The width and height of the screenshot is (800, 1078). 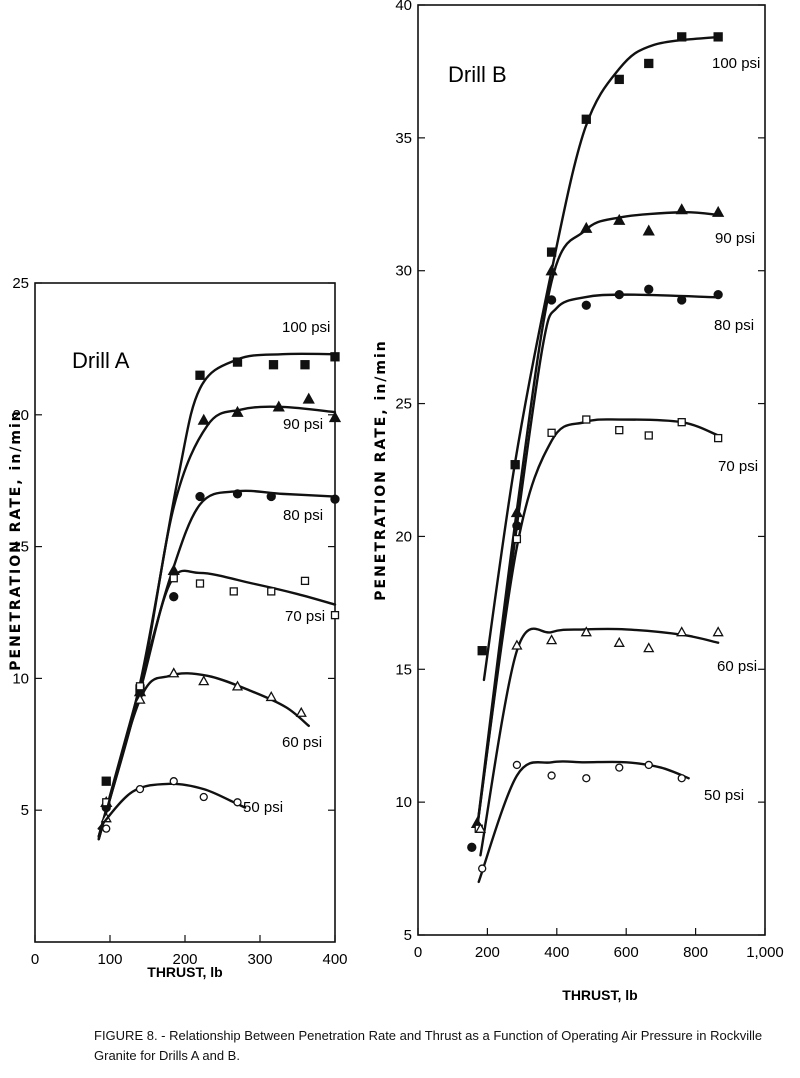 What do you see at coordinates (303, 515) in the screenshot?
I see `drill-a-series-label-80-psi: 80 psi` at bounding box center [303, 515].